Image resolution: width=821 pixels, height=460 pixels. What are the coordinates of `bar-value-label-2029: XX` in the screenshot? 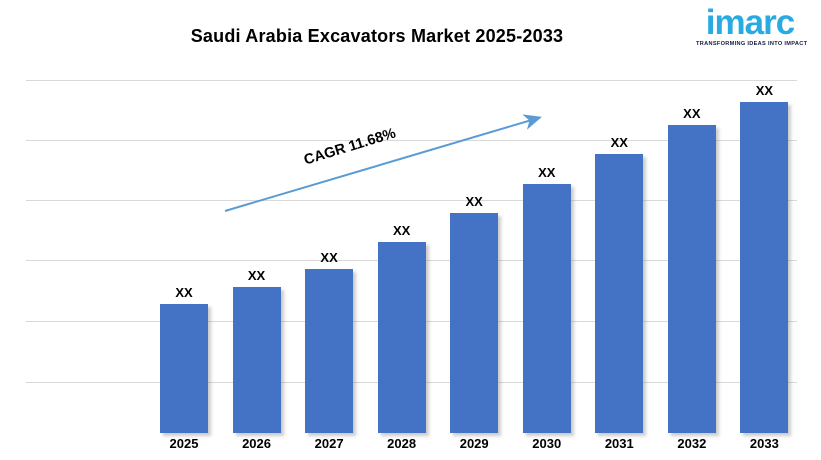 It's located at (474, 201).